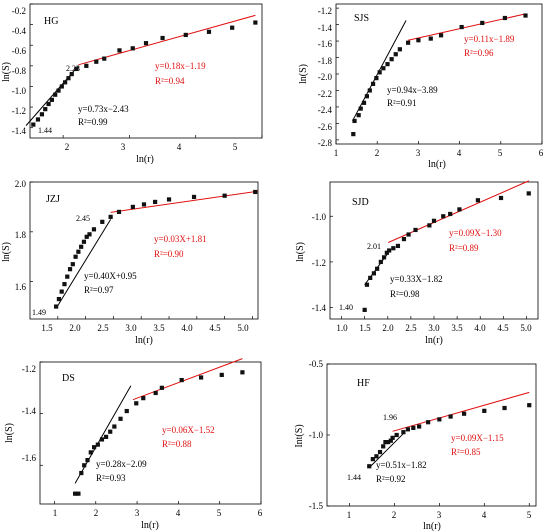 This screenshot has width=550, height=532. What do you see at coordinates (541, 153) in the screenshot?
I see `x-tick-label: 6` at bounding box center [541, 153].